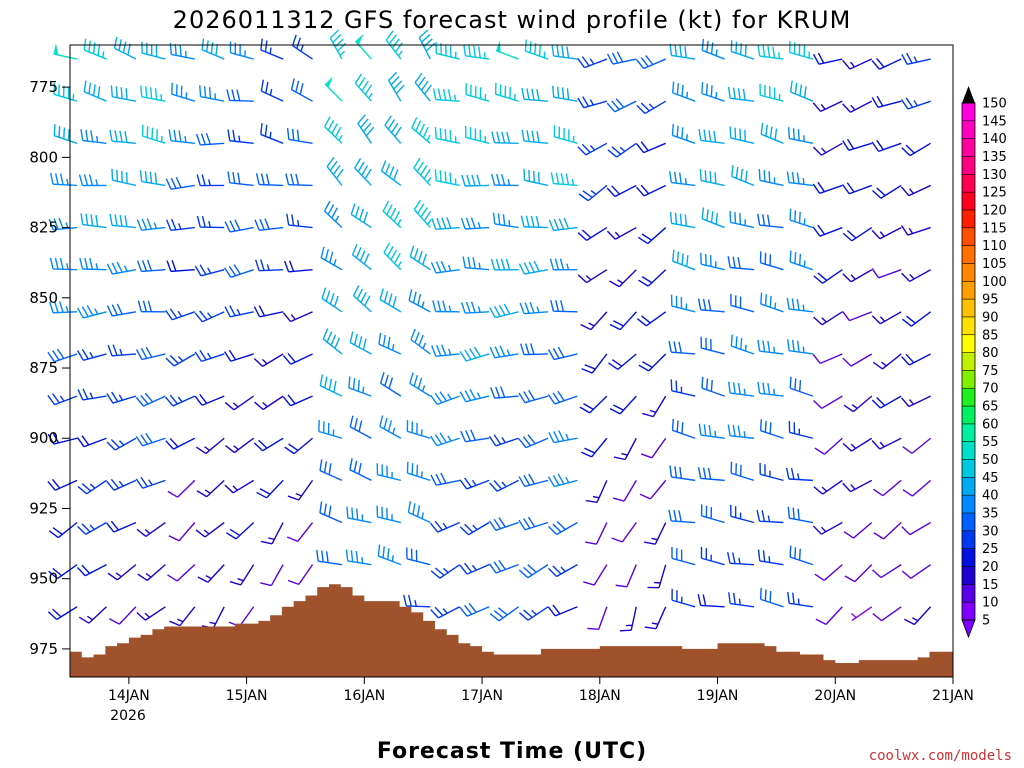  What do you see at coordinates (512, 751) in the screenshot?
I see `x-axis-label: Forecast Time (UTC)` at bounding box center [512, 751].